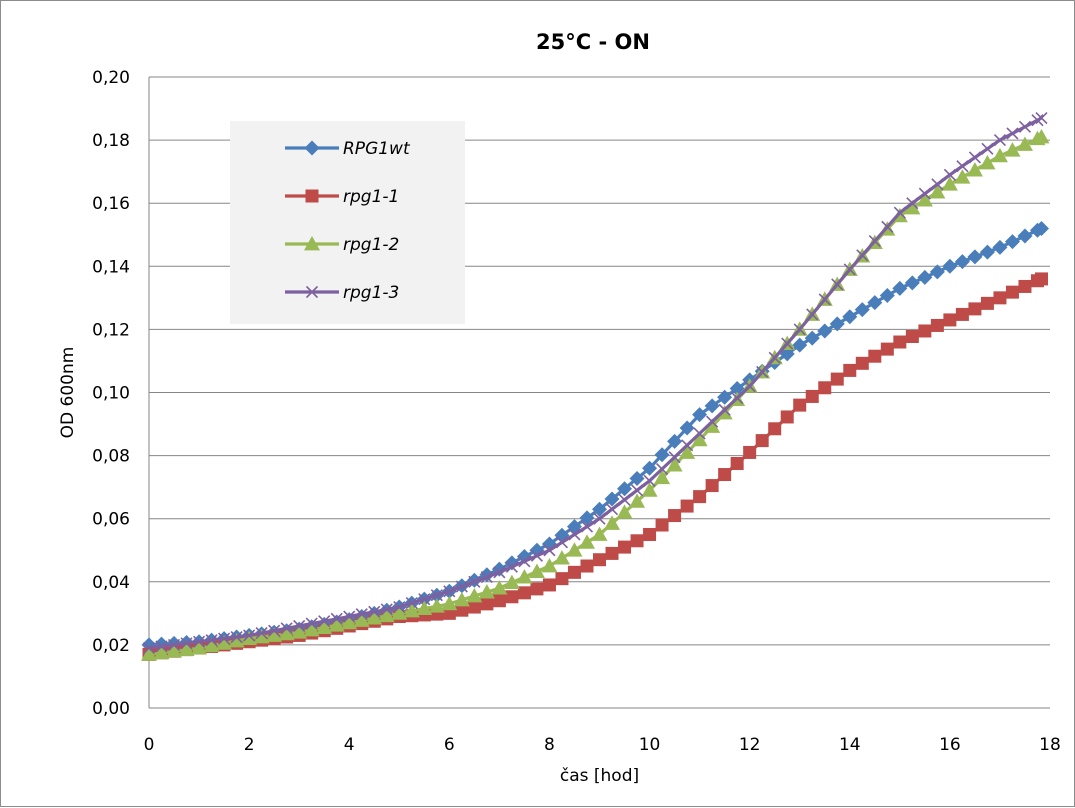  What do you see at coordinates (68, 393) in the screenshot?
I see `y-axis-title: OD 600nm` at bounding box center [68, 393].